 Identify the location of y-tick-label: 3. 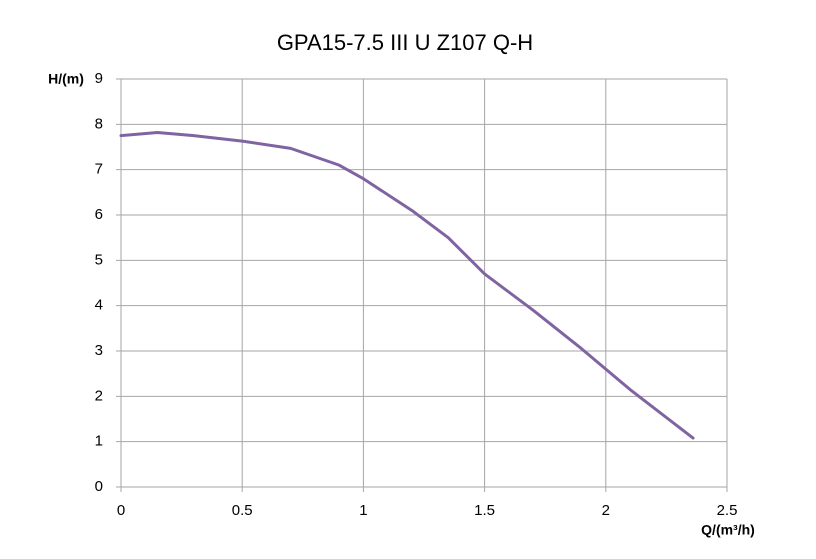
(99, 350).